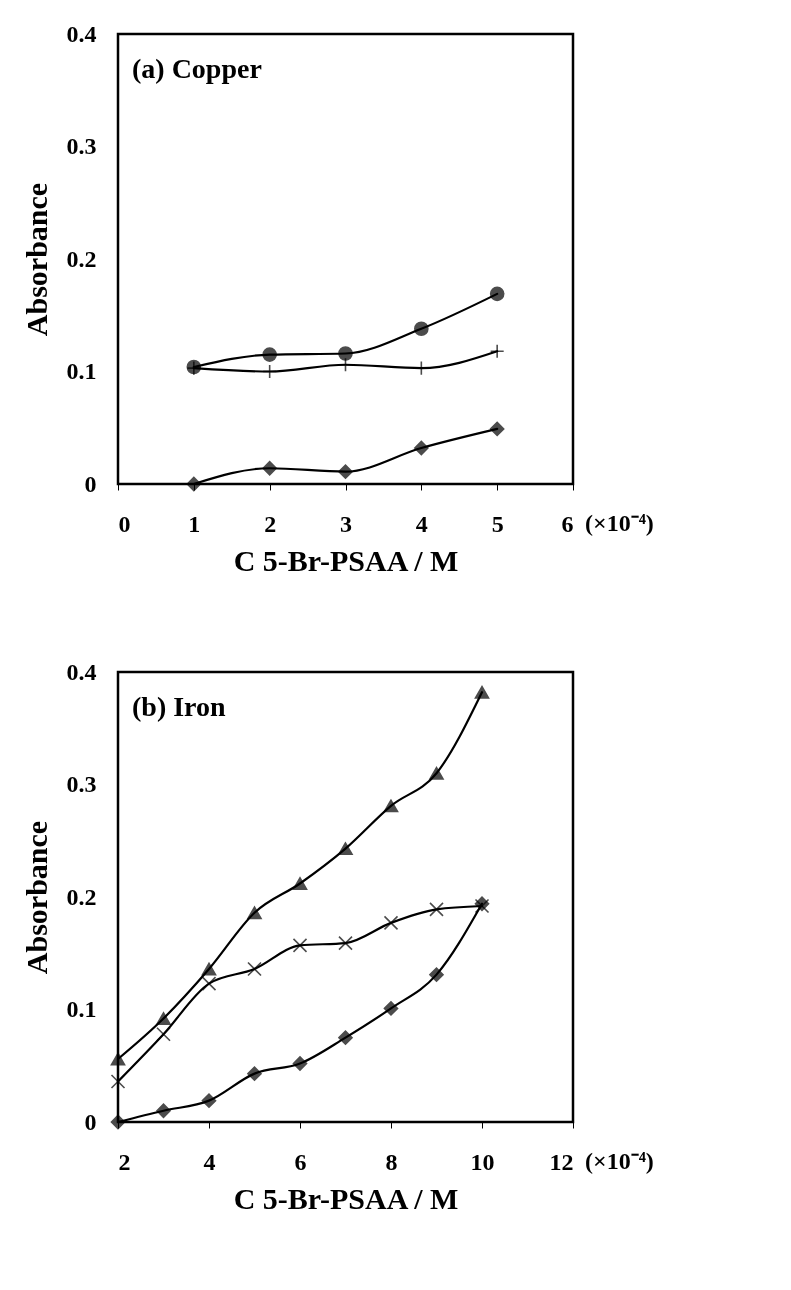 Image resolution: width=791 pixels, height=1290 pixels. What do you see at coordinates (497, 523) in the screenshot?
I see `x-tick-label: 5` at bounding box center [497, 523].